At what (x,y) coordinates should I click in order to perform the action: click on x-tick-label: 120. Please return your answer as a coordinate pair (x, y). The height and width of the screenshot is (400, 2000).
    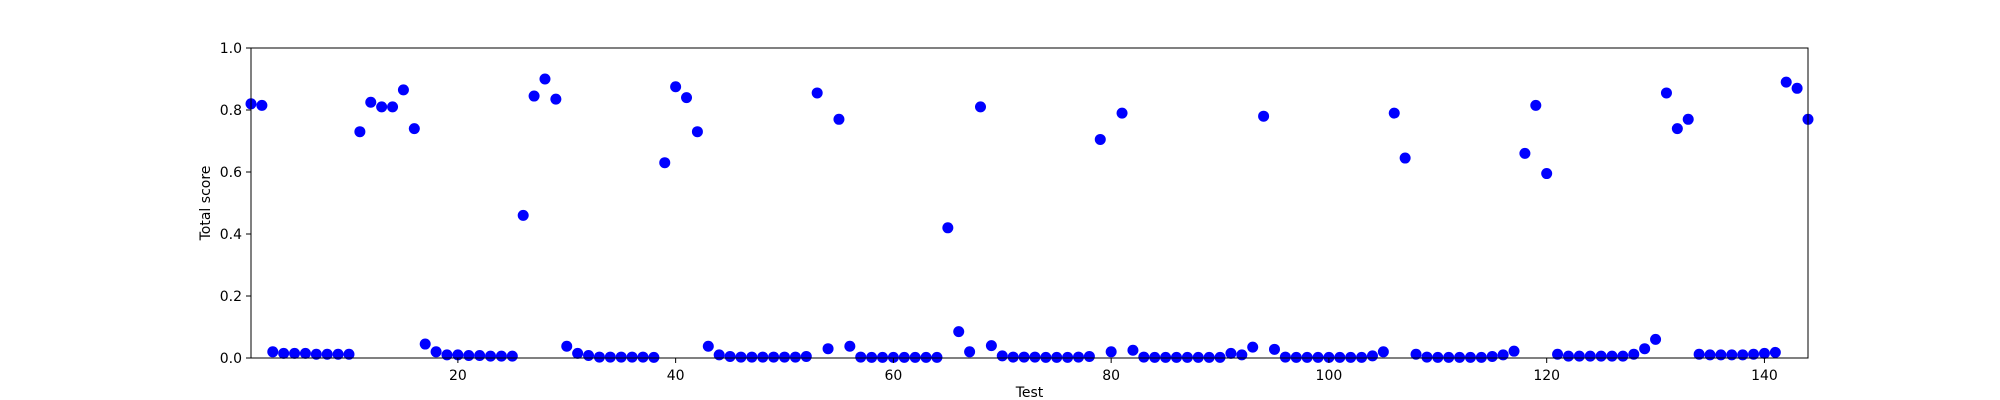
    Looking at the image, I should click on (1546, 376).